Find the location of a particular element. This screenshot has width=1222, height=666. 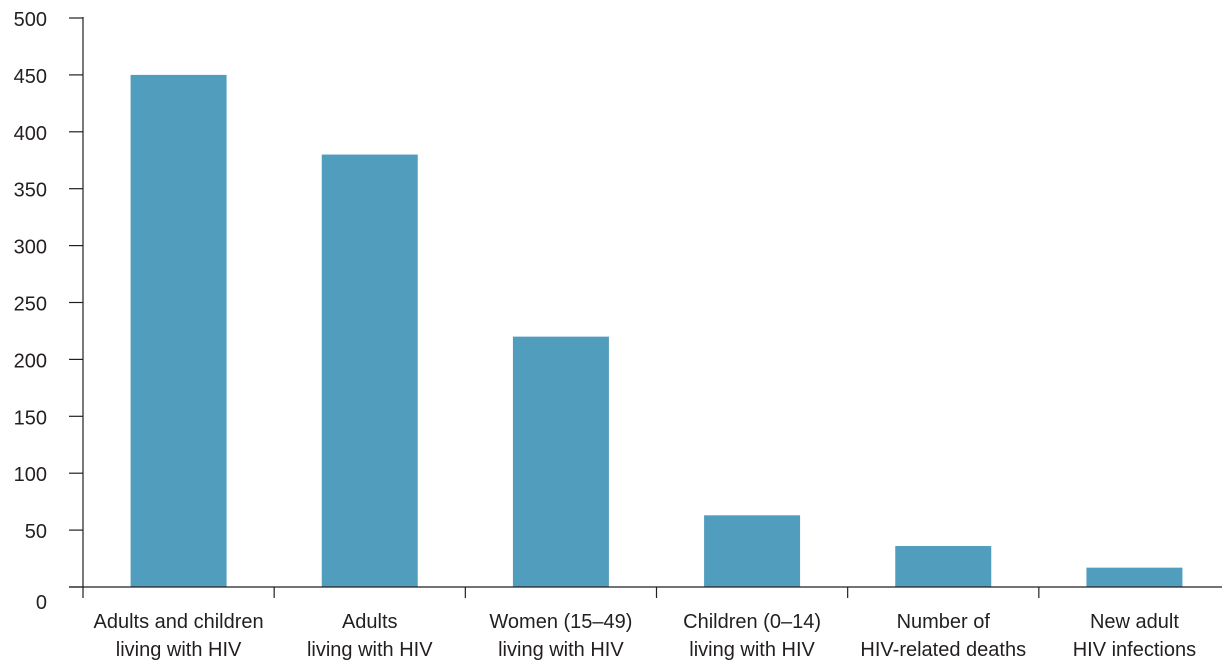

y-tick-label: 300 is located at coordinates (30, 248).